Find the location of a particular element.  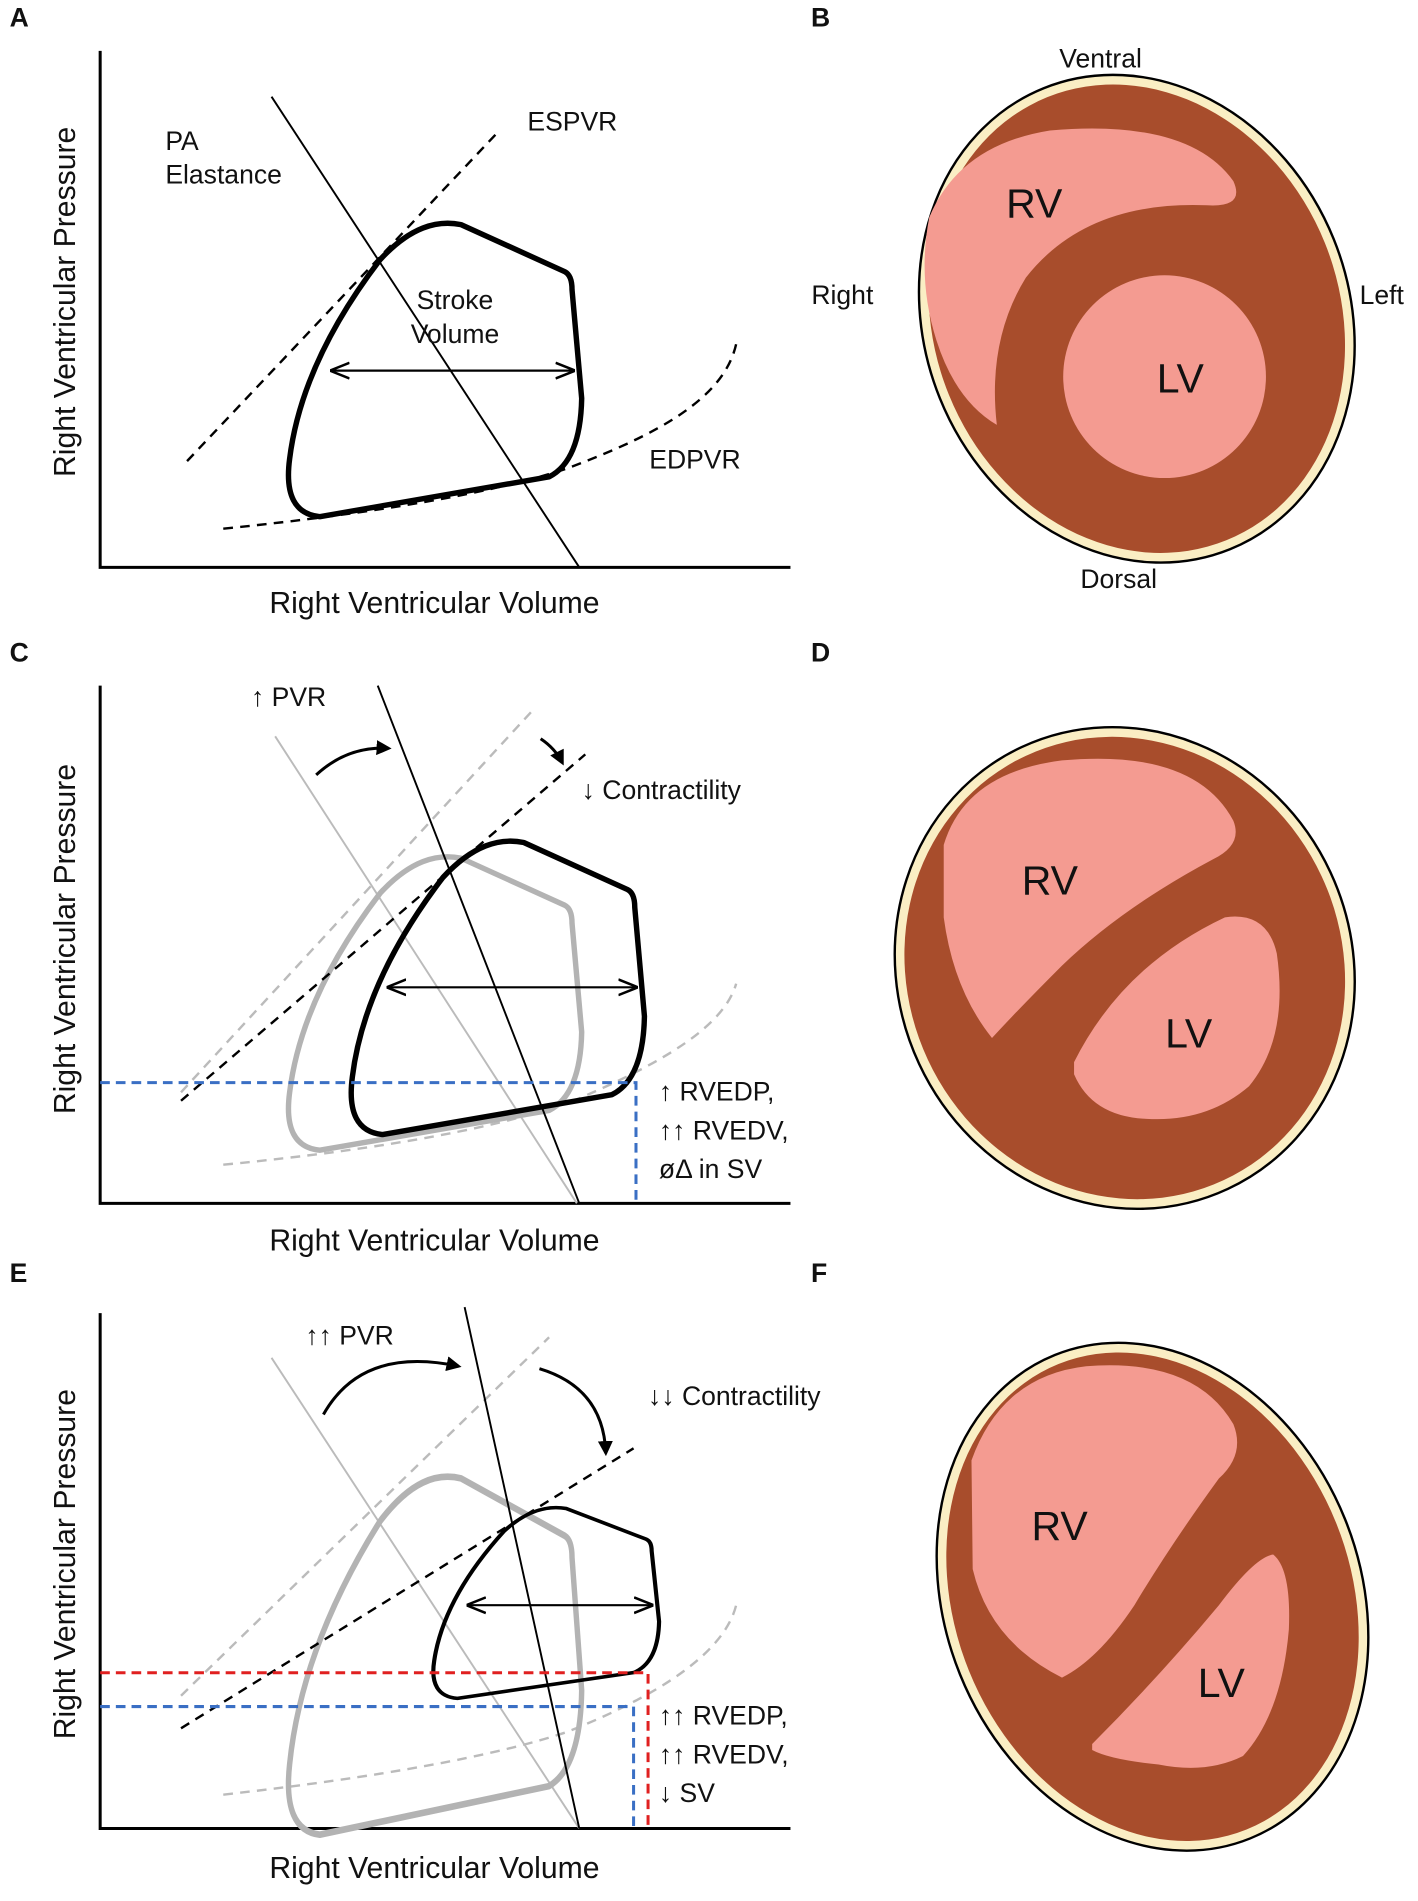

orientation-label: Right is located at coordinates (842, 295).